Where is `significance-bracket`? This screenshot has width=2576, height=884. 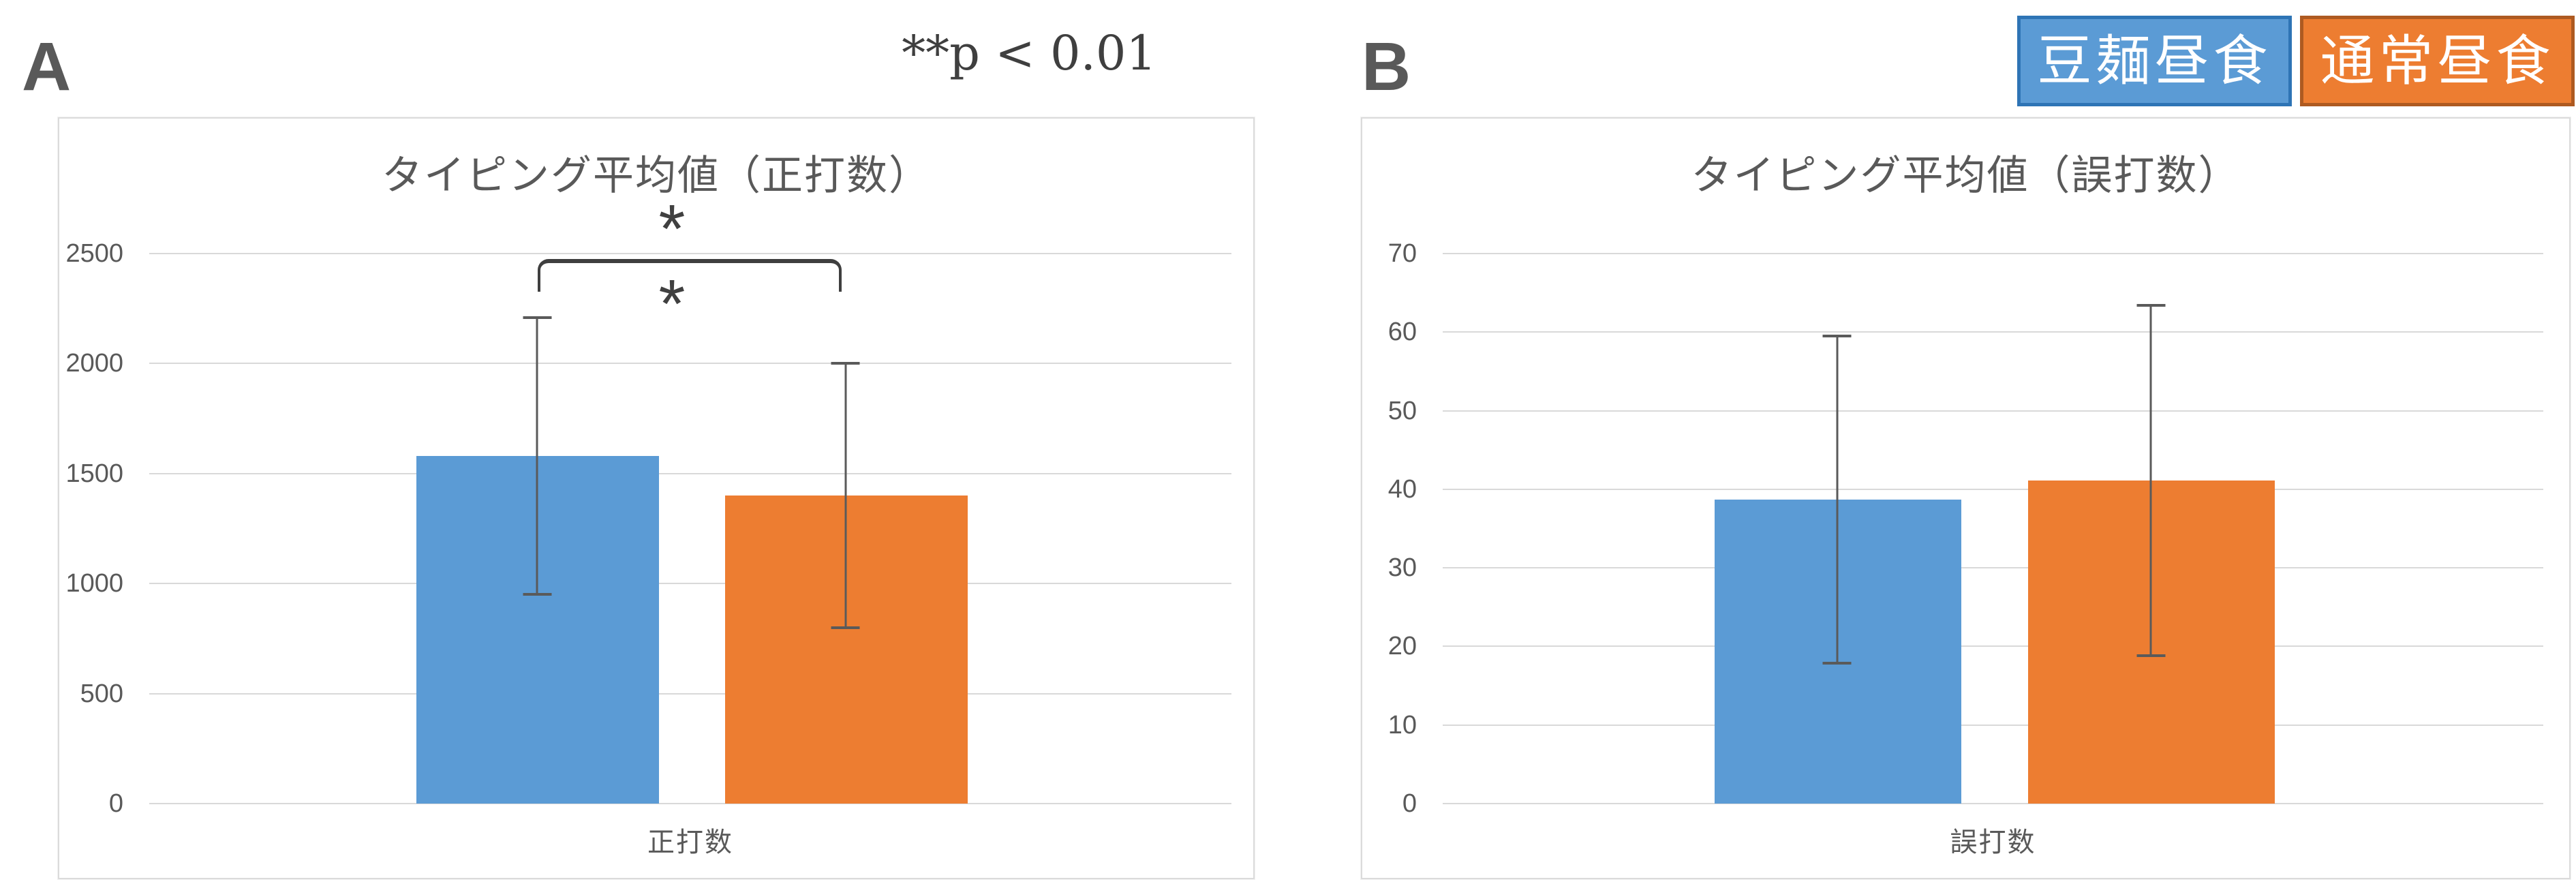
significance-bracket is located at coordinates (690, 275).